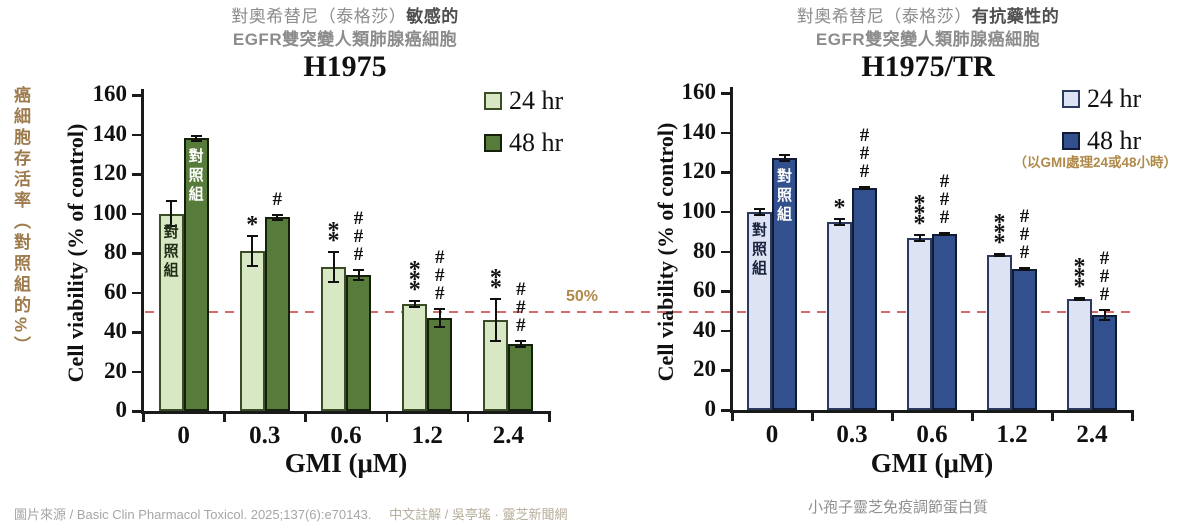 The image size is (1181, 524). I want to click on left-y-tick-label: 140, so click(110, 133).